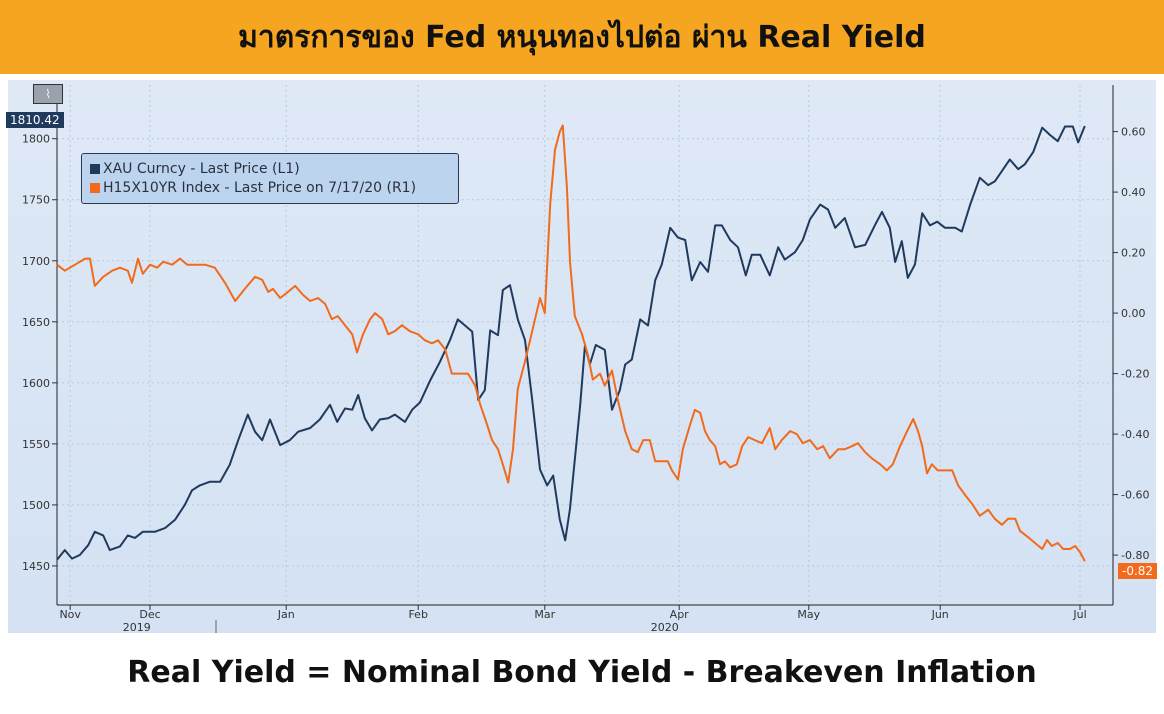  What do you see at coordinates (1133, 192) in the screenshot?
I see `y-right-tick-label: 0.40` at bounding box center [1133, 192].